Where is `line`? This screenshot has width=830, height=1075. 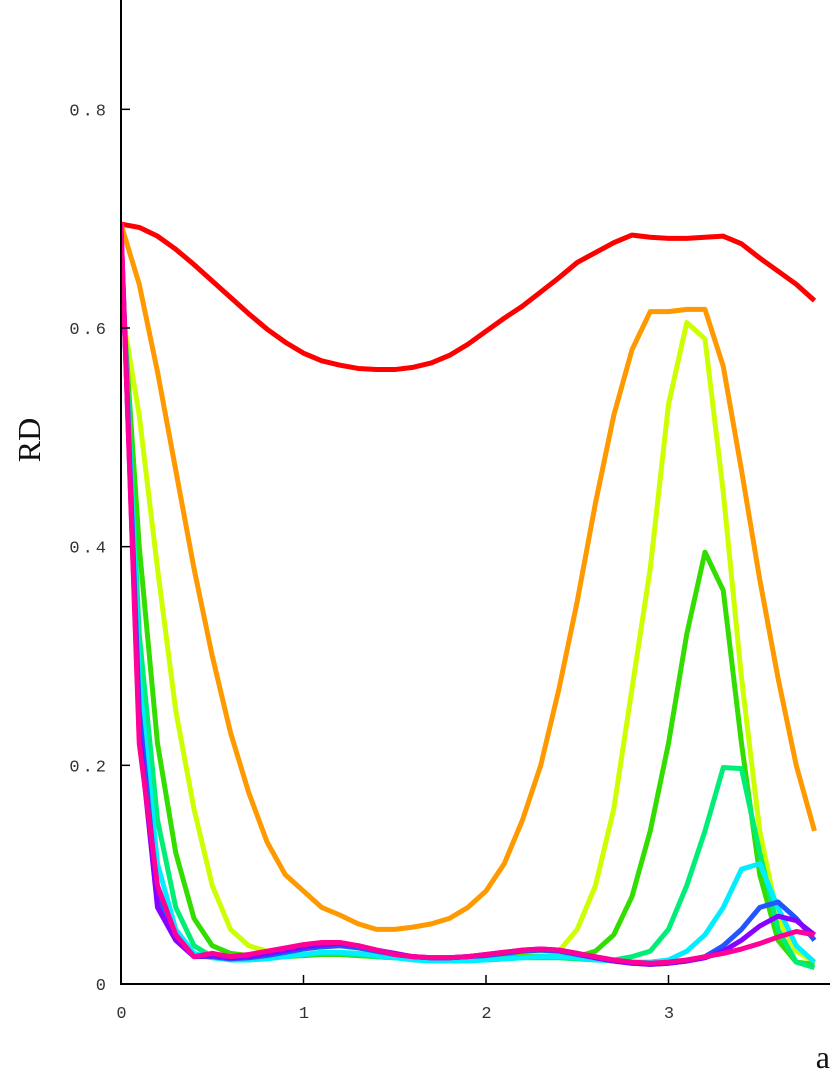
line is located at coordinates (469, 297).